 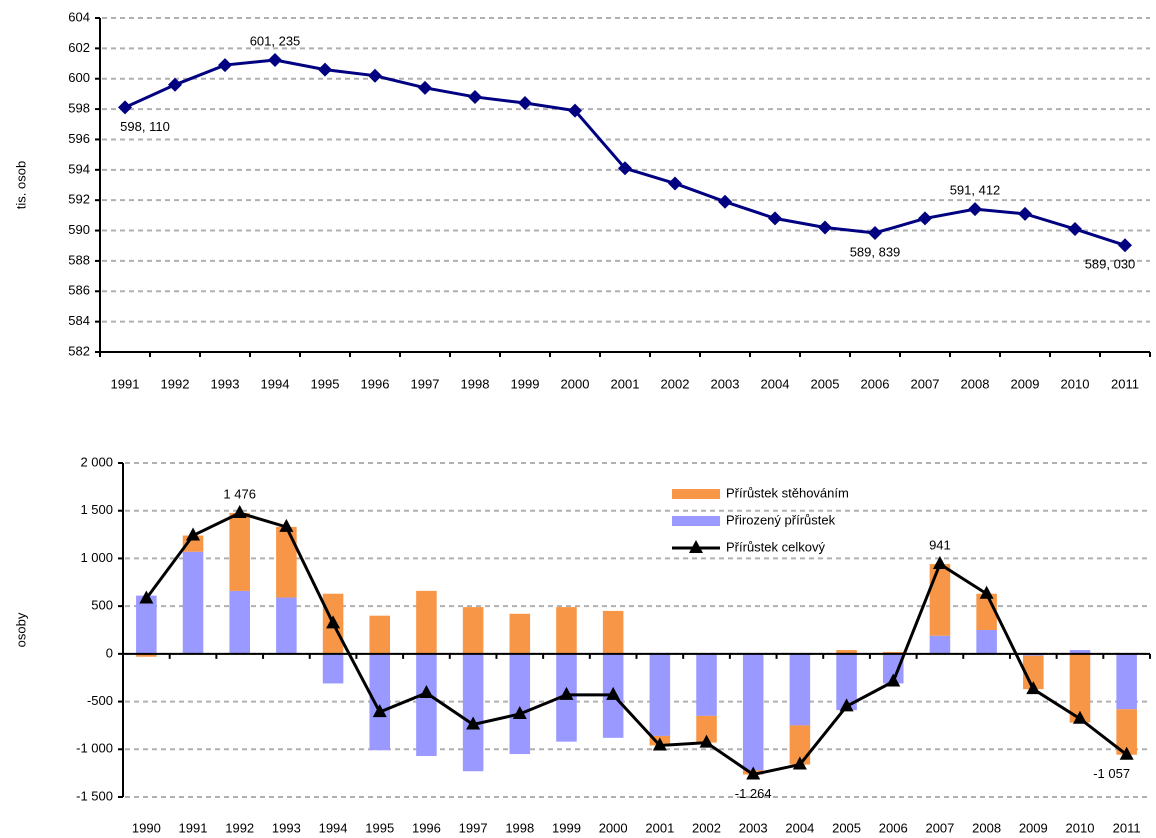 I want to click on y-tick-label: 582, so click(x=79, y=350).